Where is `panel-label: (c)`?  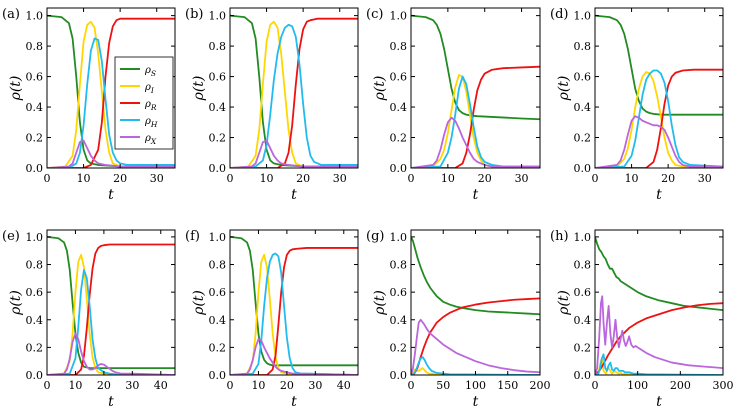 panel-label: (c) is located at coordinates (374, 14).